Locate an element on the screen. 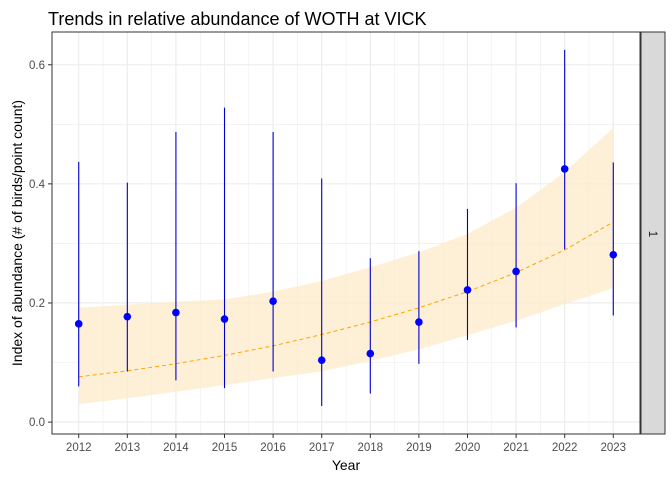  x-tick-label: 2013 is located at coordinates (128, 448).